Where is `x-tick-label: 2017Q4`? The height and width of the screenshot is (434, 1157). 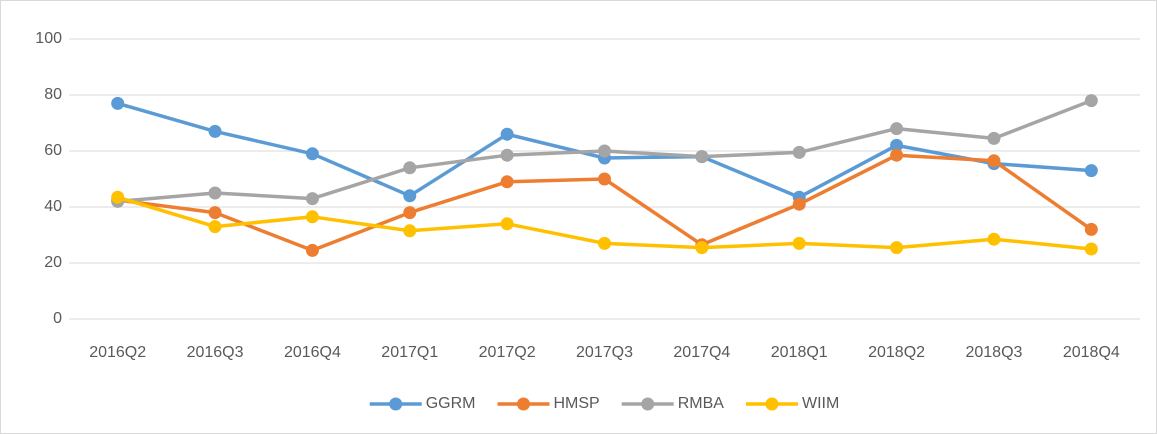 x-tick-label: 2017Q4 is located at coordinates (701, 352).